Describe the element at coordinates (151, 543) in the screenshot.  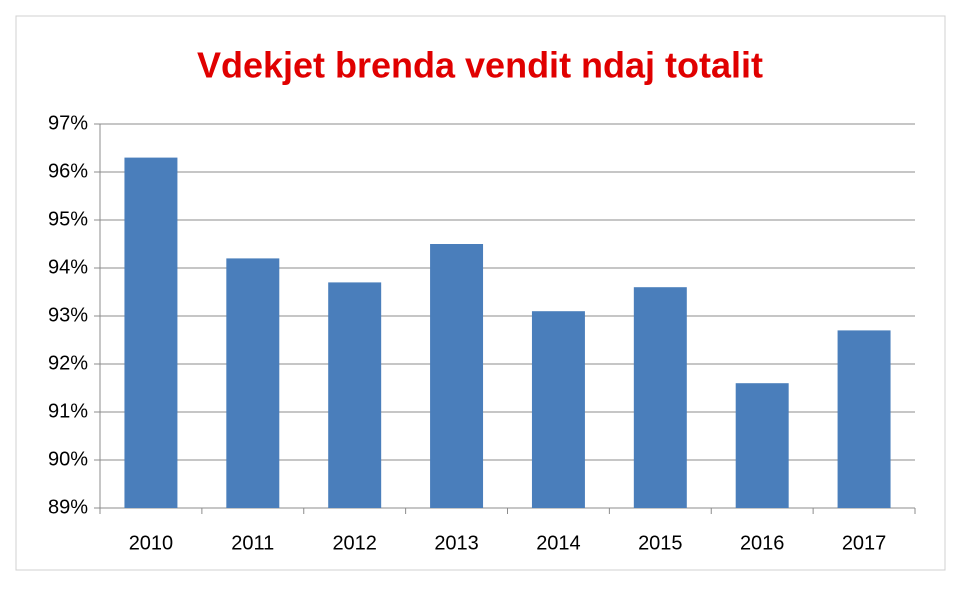
I see `x-tick-label: 2010` at that location.